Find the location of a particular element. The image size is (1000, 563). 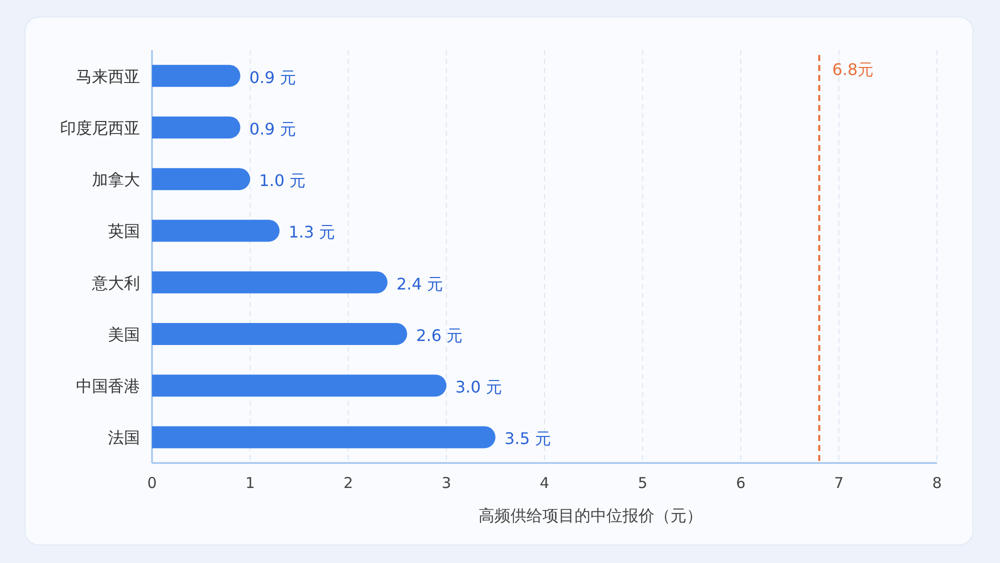

x-tick-label: 6 is located at coordinates (741, 483).